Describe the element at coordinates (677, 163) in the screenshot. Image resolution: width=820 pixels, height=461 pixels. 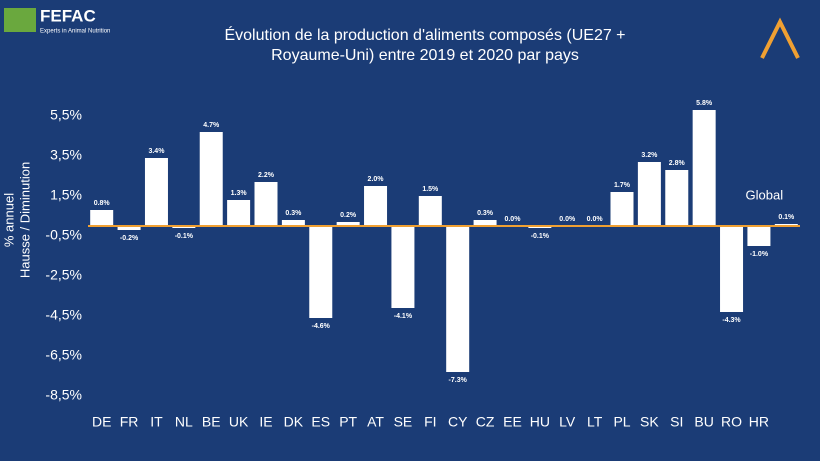
I see `value-label: 2.8%` at that location.